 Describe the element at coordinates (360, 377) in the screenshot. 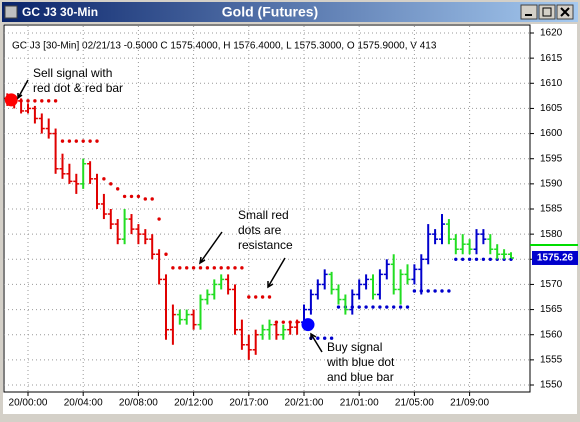

I see `annotation: and blue bar` at that location.